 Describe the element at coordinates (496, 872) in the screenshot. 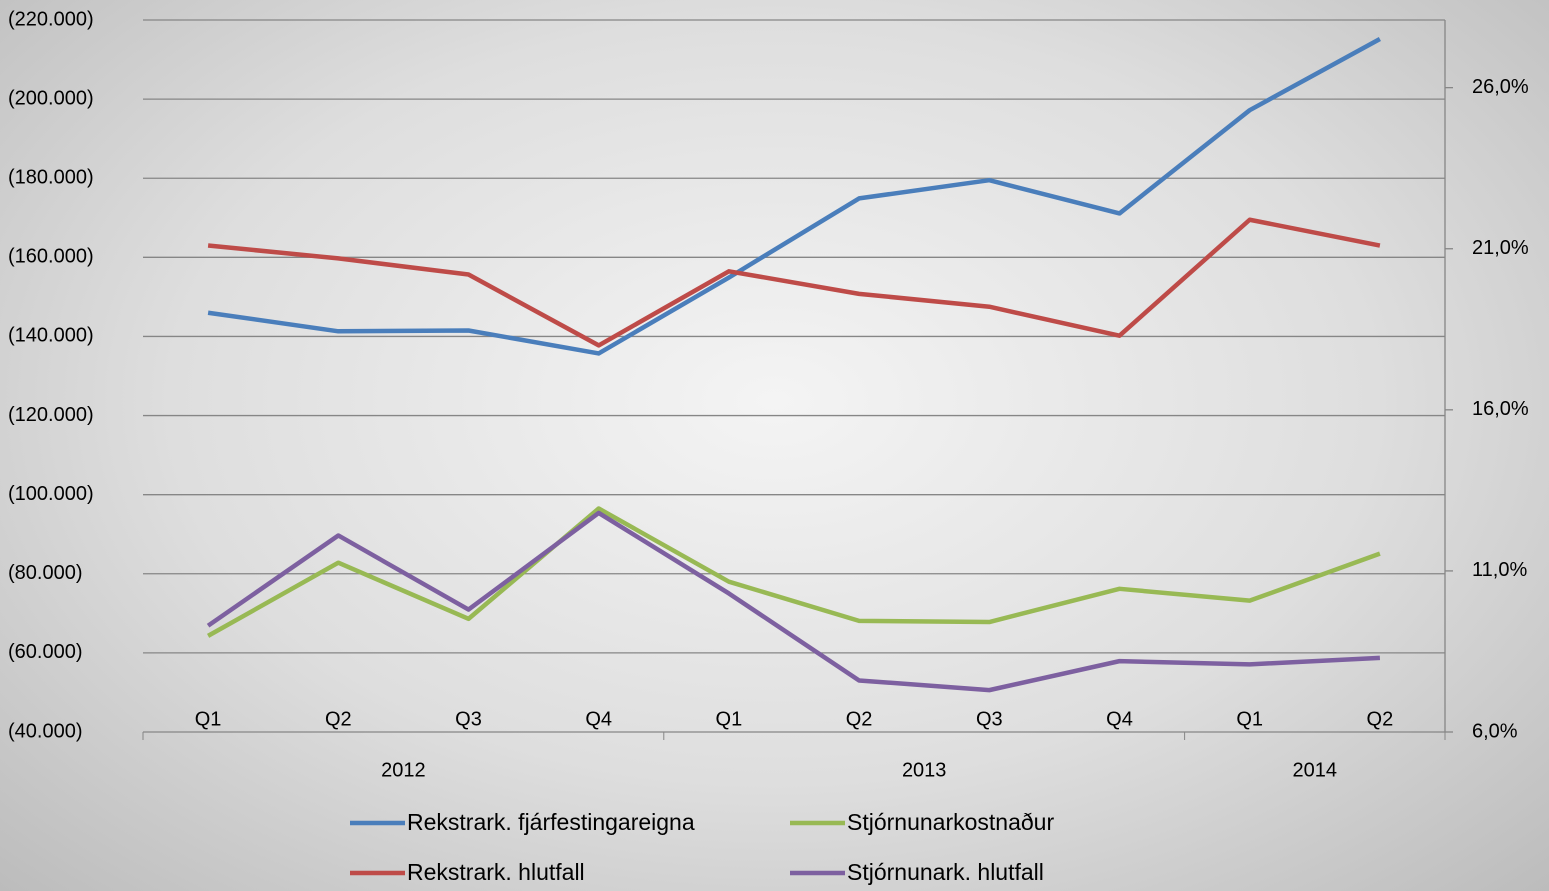

I see `legend-label: Rekstrark. hlutfall` at that location.